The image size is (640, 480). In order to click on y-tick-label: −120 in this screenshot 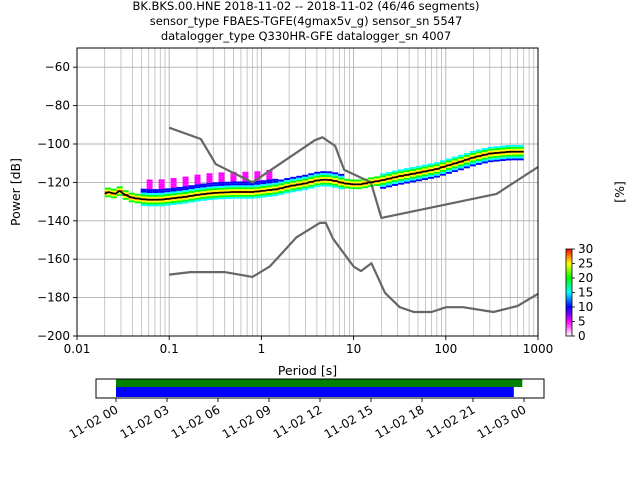, I will do `click(53, 182)`.